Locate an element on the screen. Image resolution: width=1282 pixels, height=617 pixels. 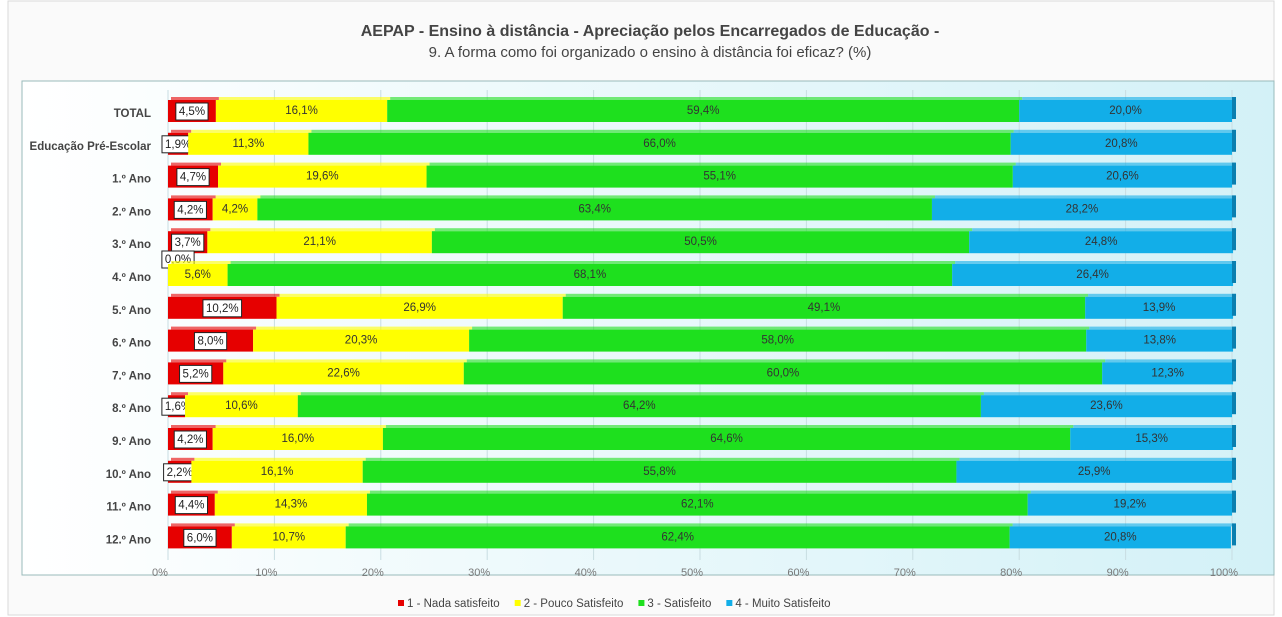
legend-label: 3 - Satisfeito is located at coordinates (679, 604).